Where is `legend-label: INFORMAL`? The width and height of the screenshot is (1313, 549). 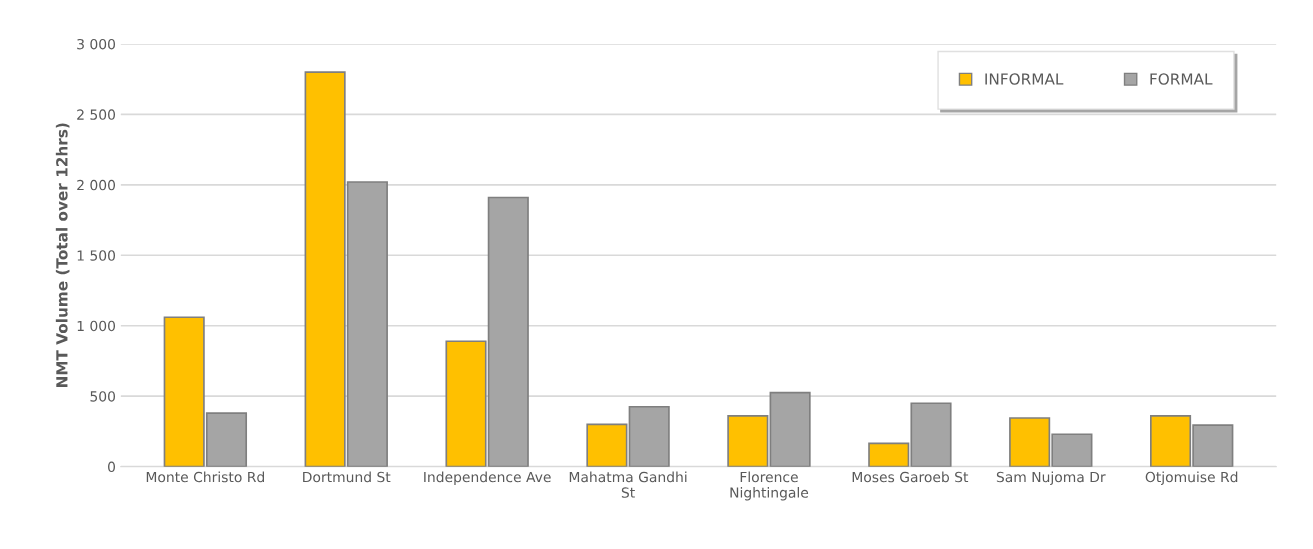 legend-label: INFORMAL is located at coordinates (1024, 79).